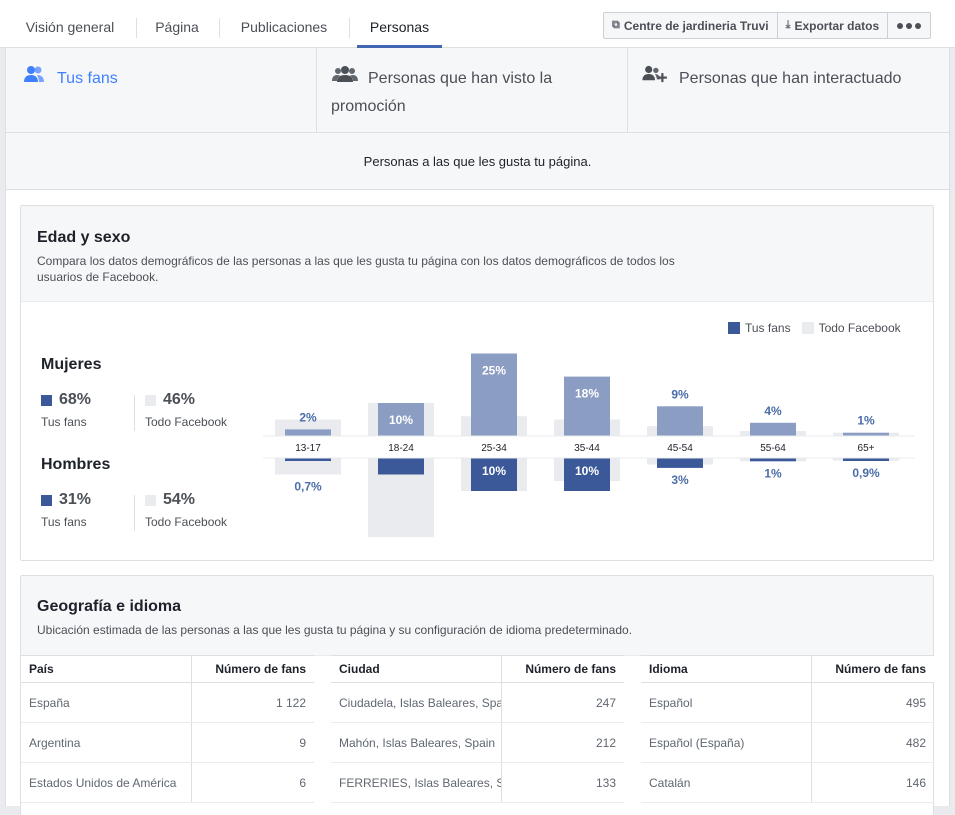 The height and width of the screenshot is (815, 955). I want to click on cell-country: Argentina, so click(106, 742).